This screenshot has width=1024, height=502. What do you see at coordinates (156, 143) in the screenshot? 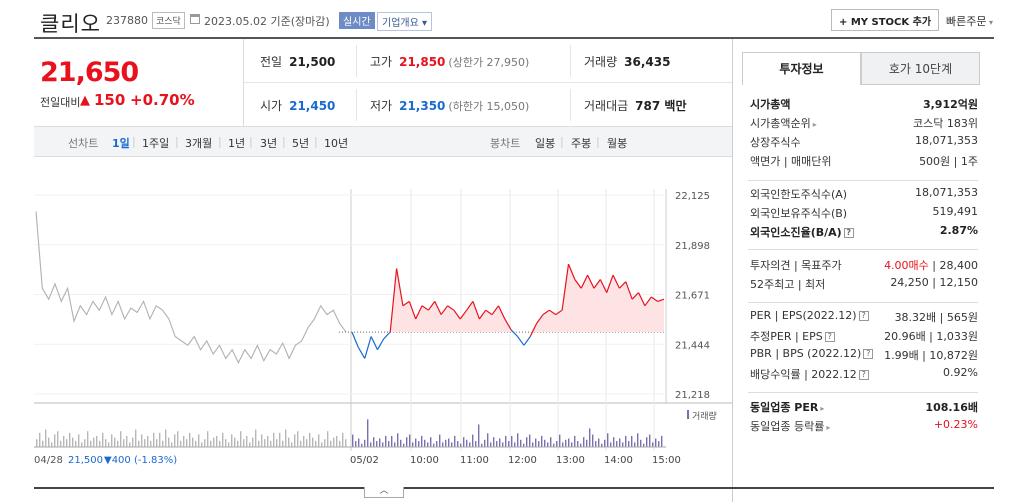
I see `period-1w: 1주일` at bounding box center [156, 143].